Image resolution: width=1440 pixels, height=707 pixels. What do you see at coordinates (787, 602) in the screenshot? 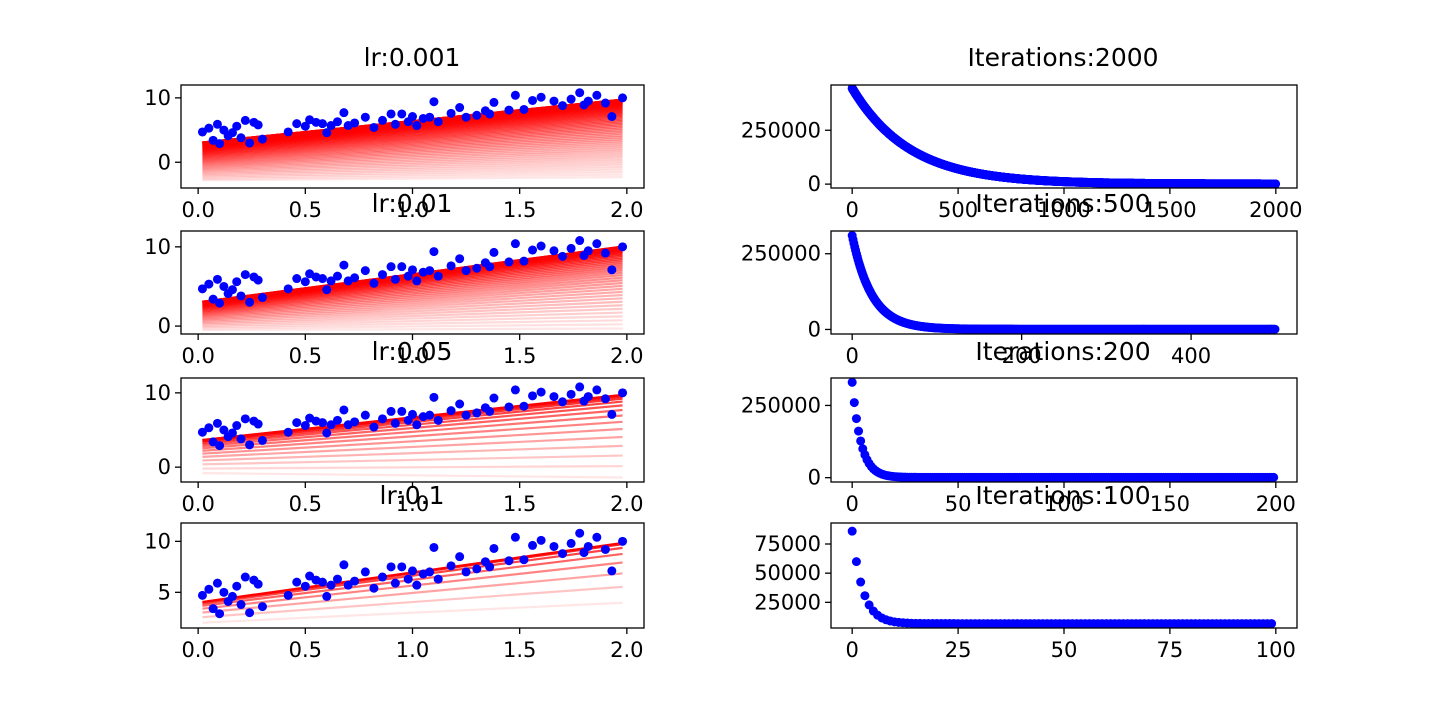
I see `y-tick-label: 25000` at bounding box center [787, 602].